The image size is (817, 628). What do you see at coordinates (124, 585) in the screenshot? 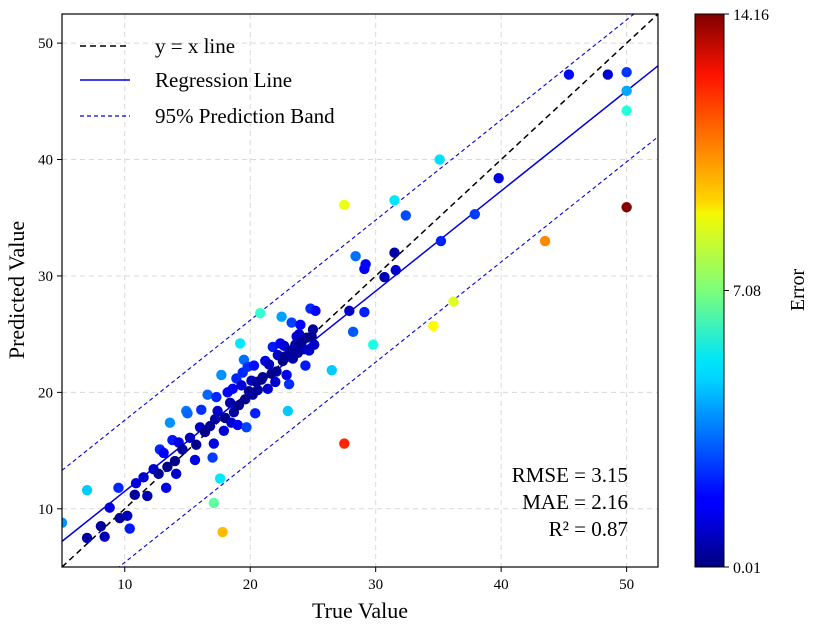
I see `x-tick-label: 10` at bounding box center [124, 585].